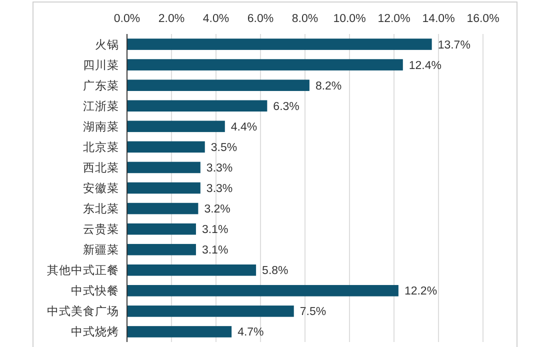 The height and width of the screenshot is (347, 545). What do you see at coordinates (101, 188) in the screenshot?
I see `y-tick-label: 安徽菜` at bounding box center [101, 188].